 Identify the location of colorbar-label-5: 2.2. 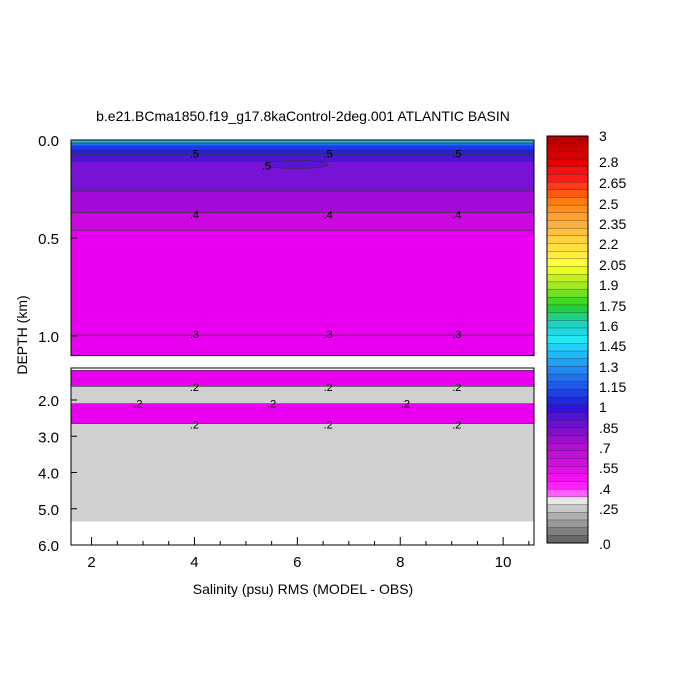
(609, 244).